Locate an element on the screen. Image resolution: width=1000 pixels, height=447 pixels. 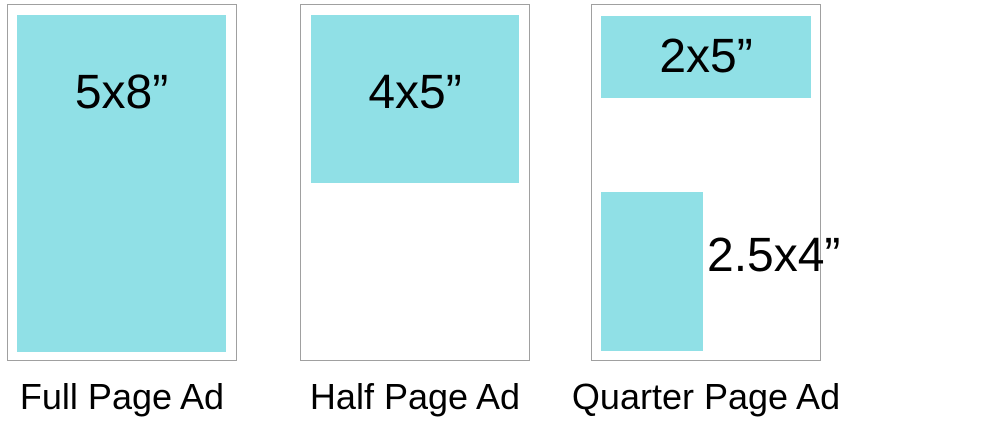
ad-area-2x5: 2x5” is located at coordinates (706, 57).